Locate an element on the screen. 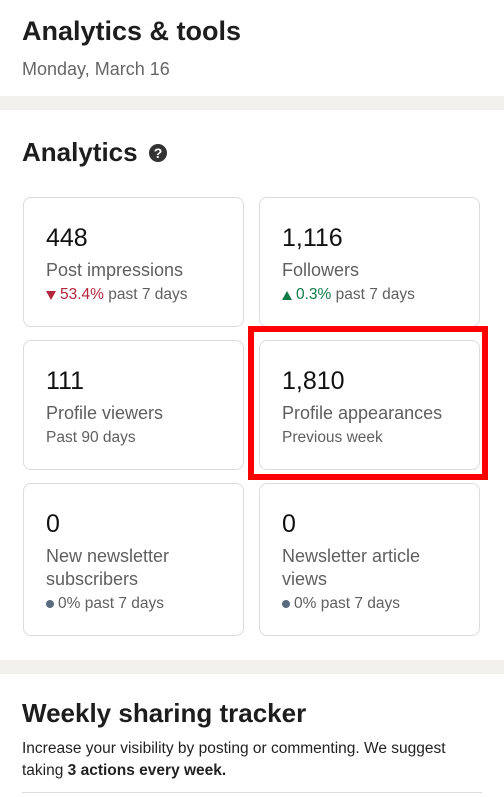 The image size is (504, 797). change: 53.4% is located at coordinates (82, 294).